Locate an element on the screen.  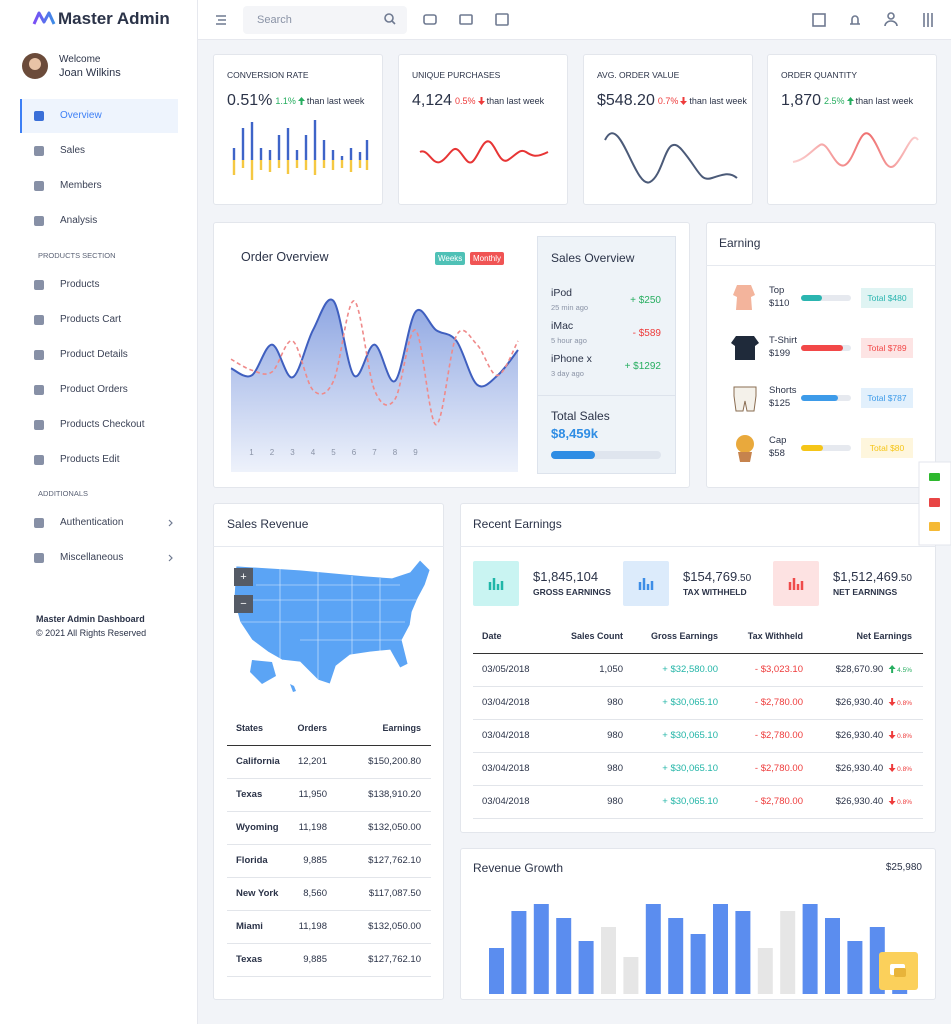
panel-title: Sales Overview is located at coordinates (593, 258).